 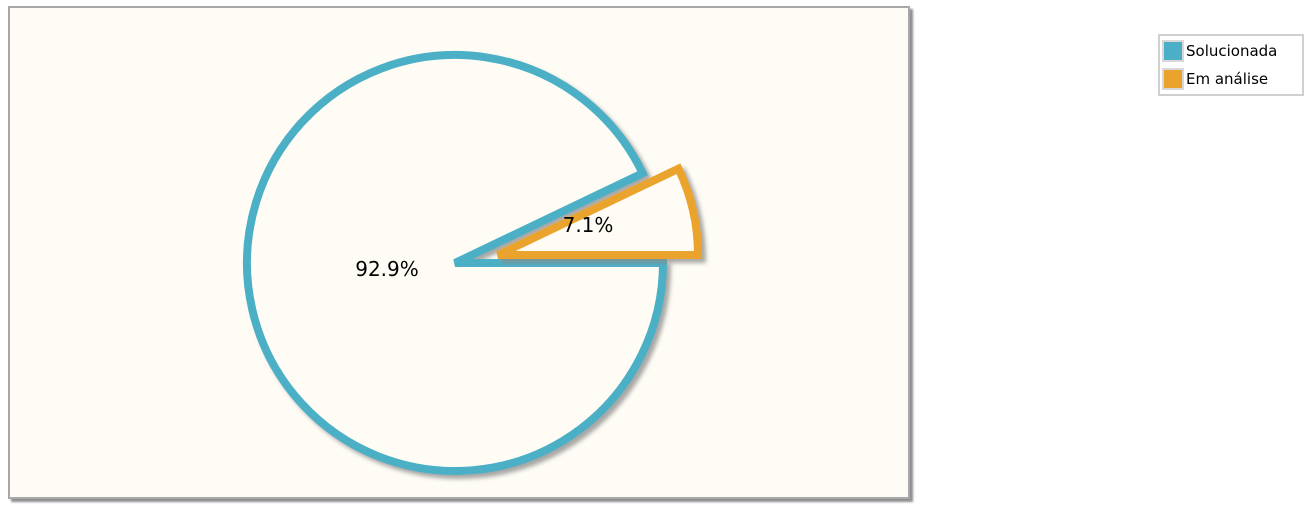 I want to click on legend: Solucionada Em análise, so click(x=1231, y=65).